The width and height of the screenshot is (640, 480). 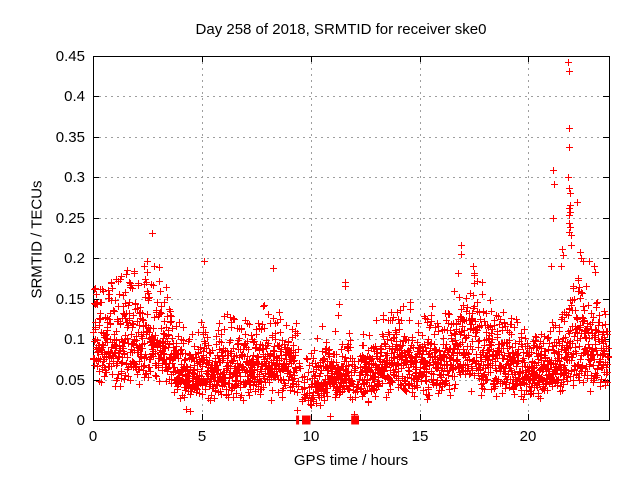 I want to click on y-tick-label: 0.05, so click(x=70, y=380).